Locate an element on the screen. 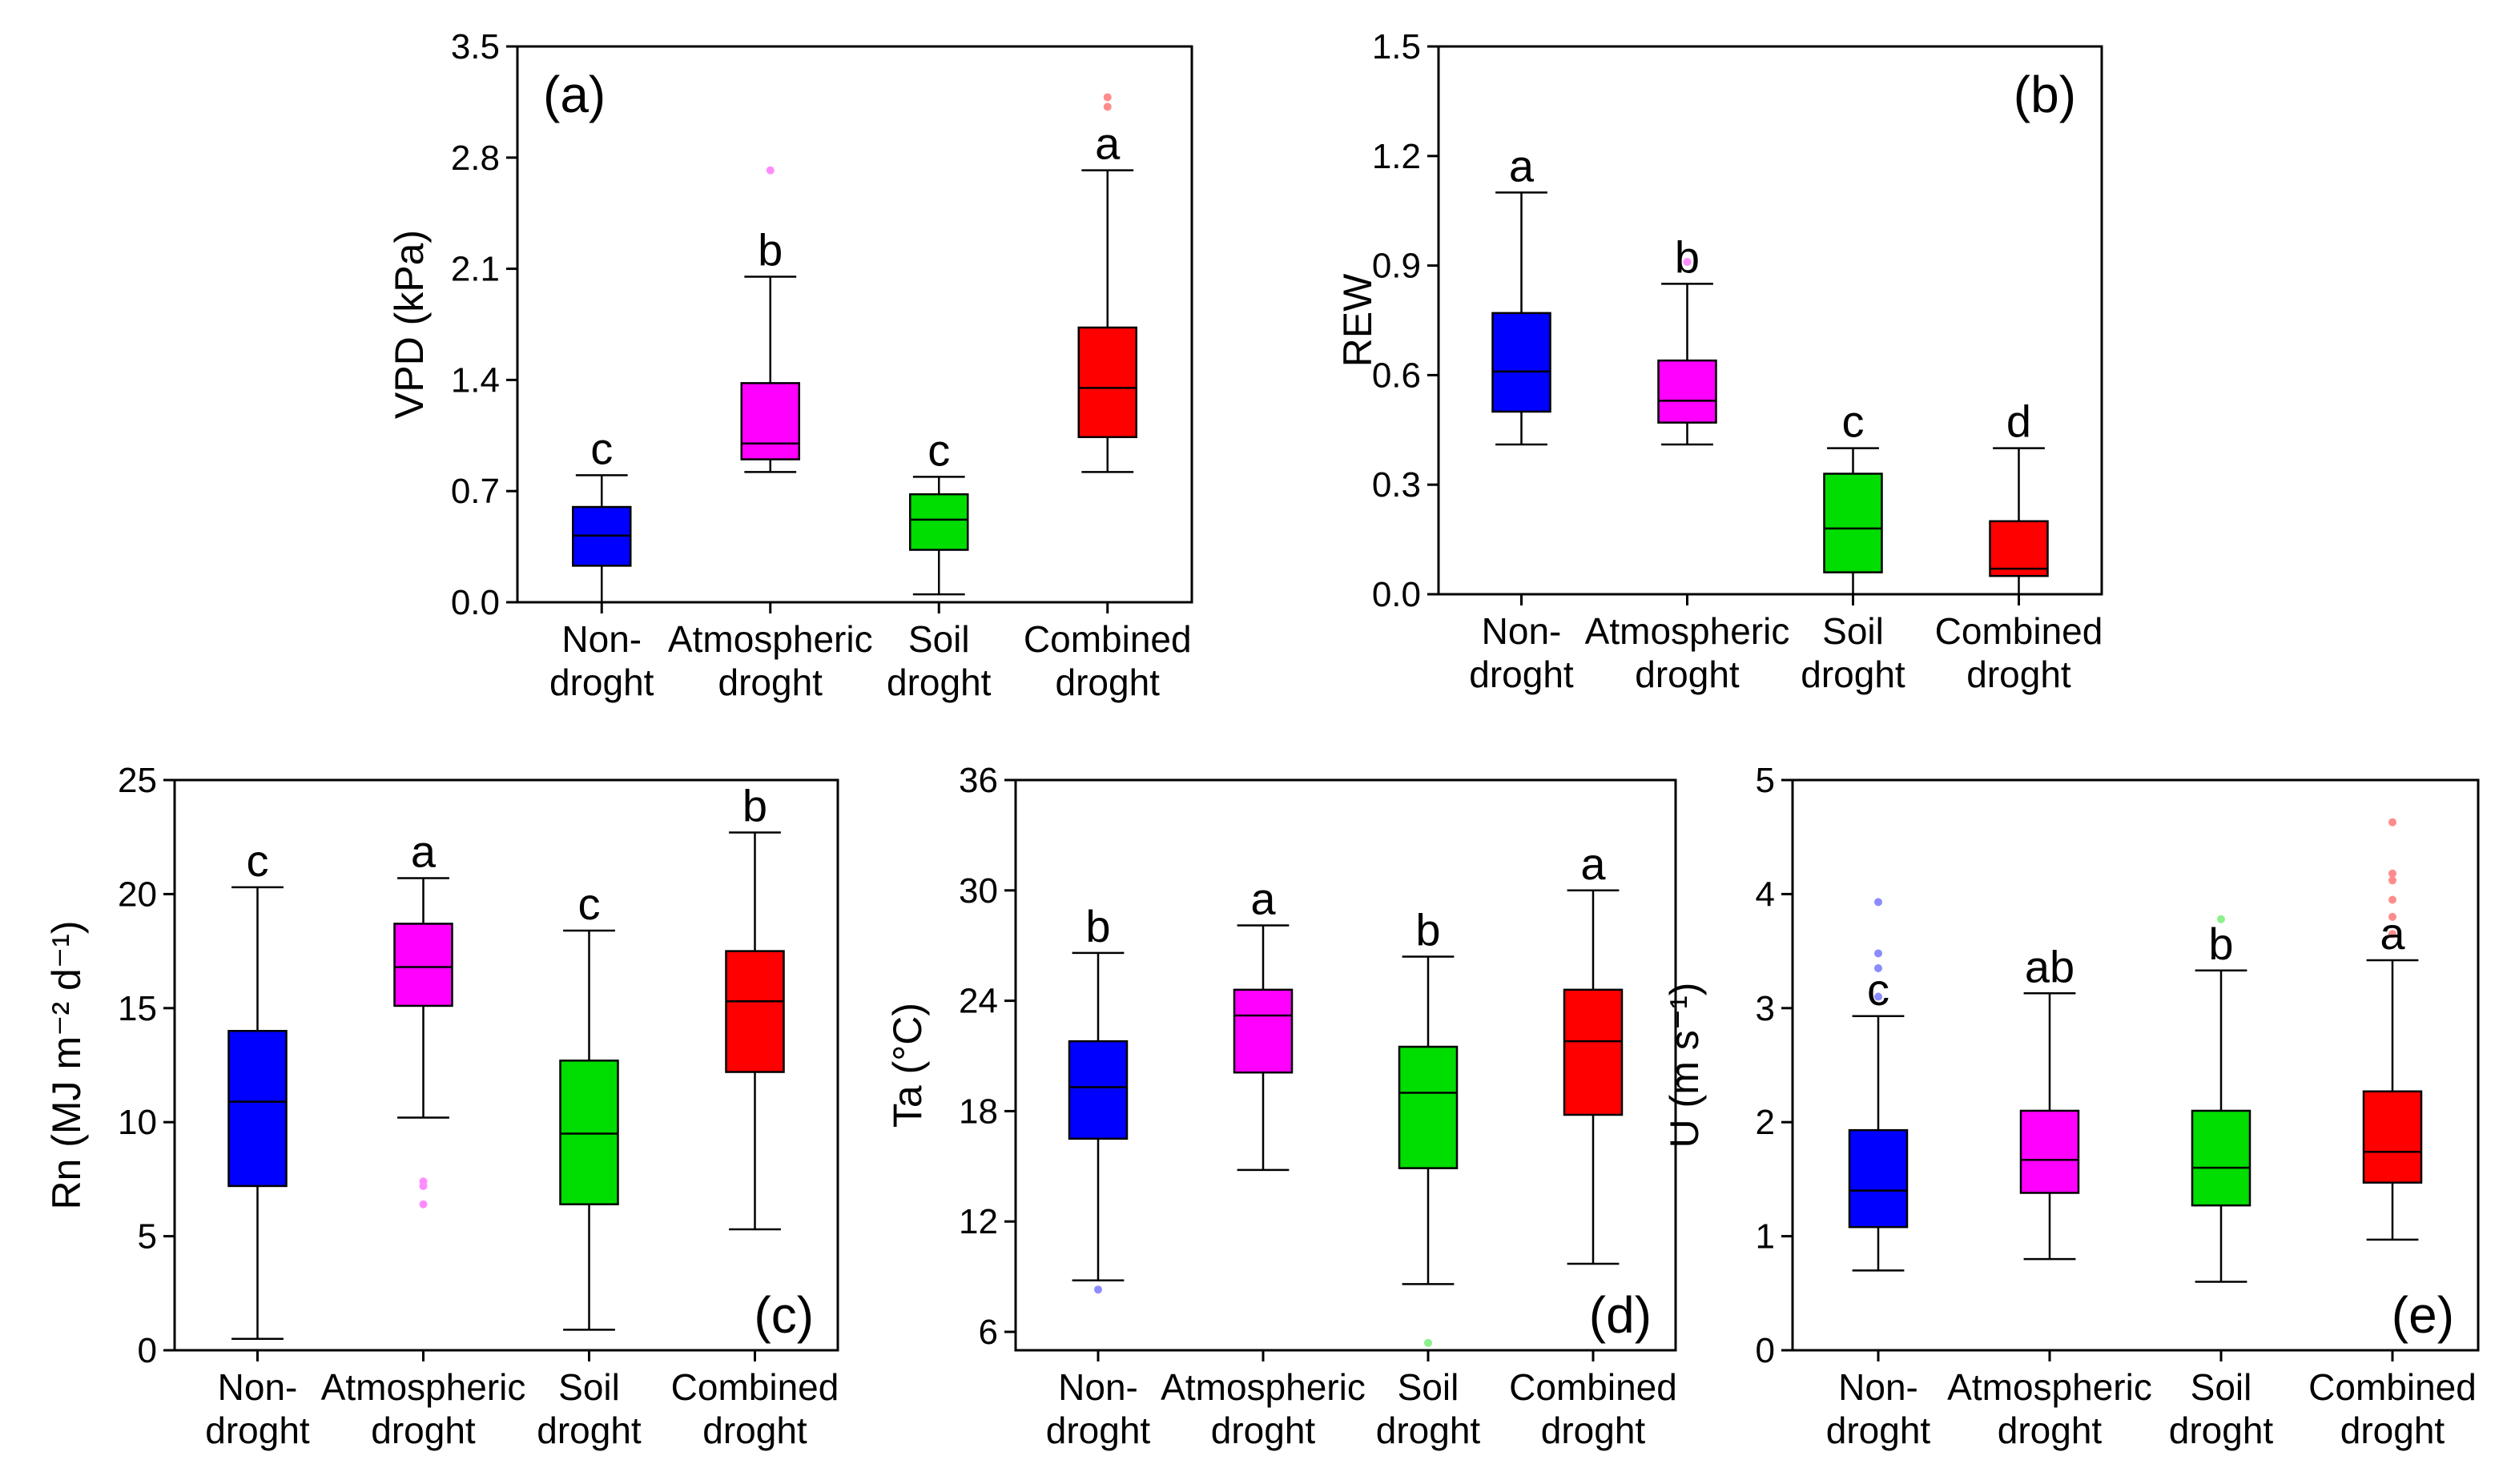 The width and height of the screenshot is (2507, 1484). y-tick-label: 1.4 is located at coordinates (475, 380).